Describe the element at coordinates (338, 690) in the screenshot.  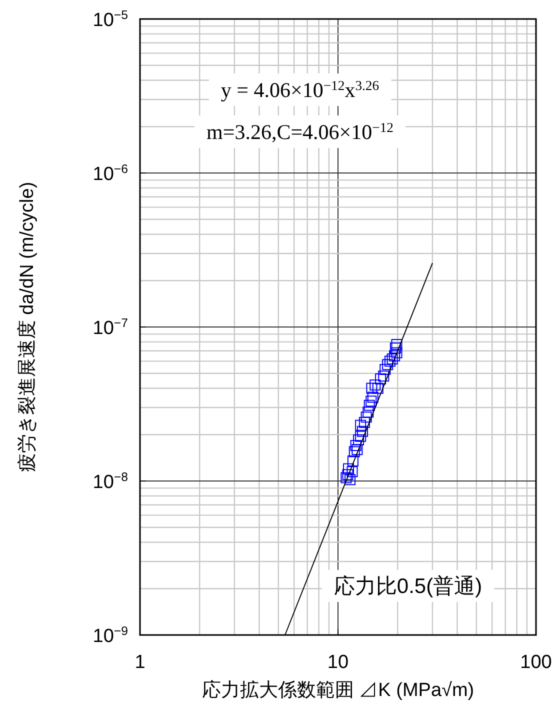
I see `x-axis-title: 応力拡大係数範囲 ⊿K (MPa√m)` at that location.